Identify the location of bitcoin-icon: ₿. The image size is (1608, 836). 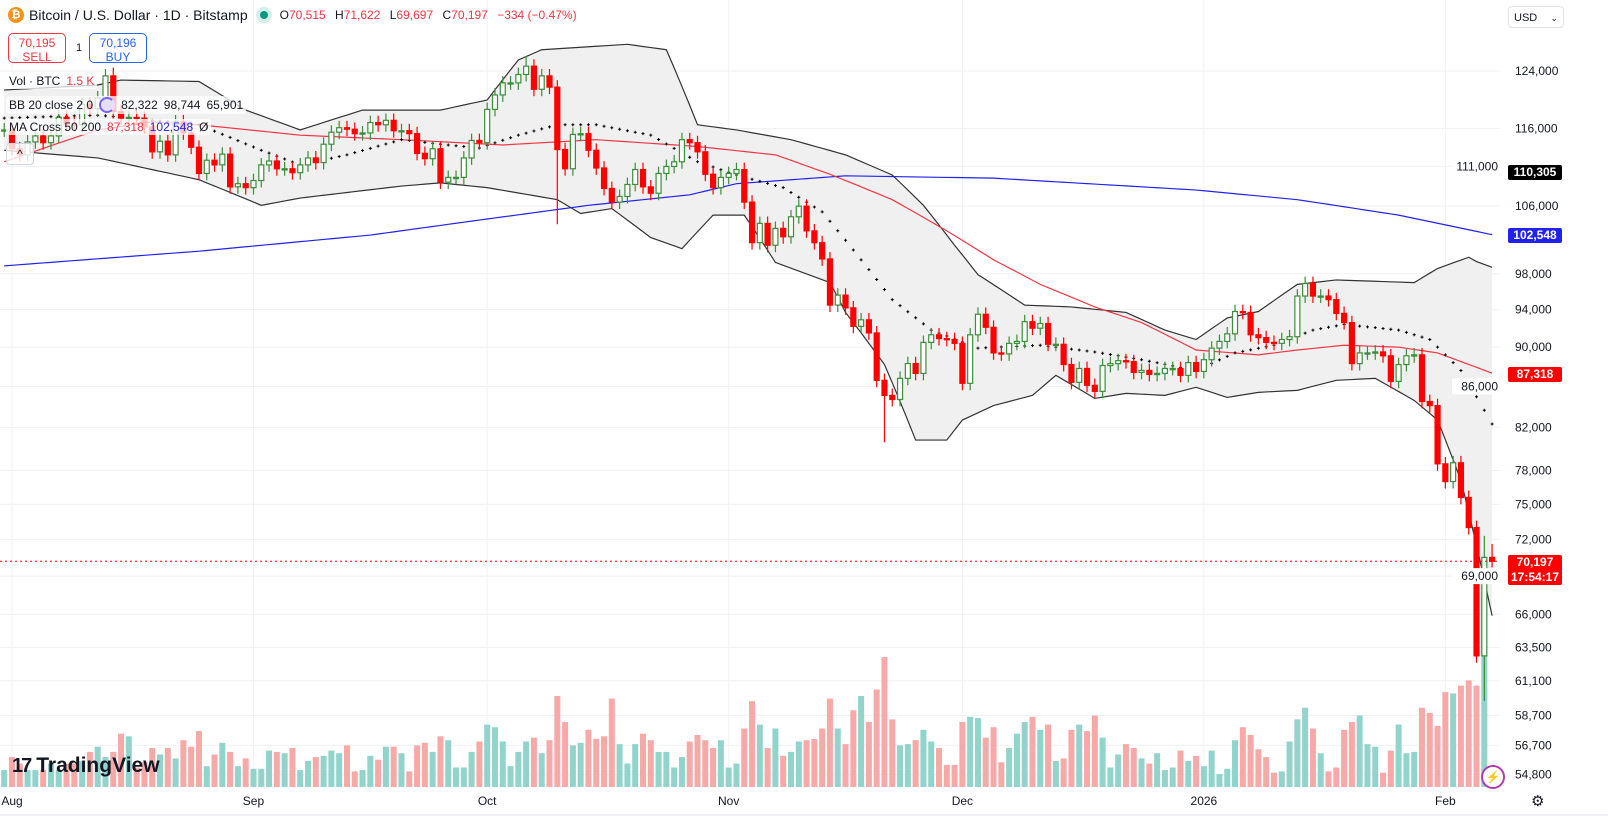
(16, 15).